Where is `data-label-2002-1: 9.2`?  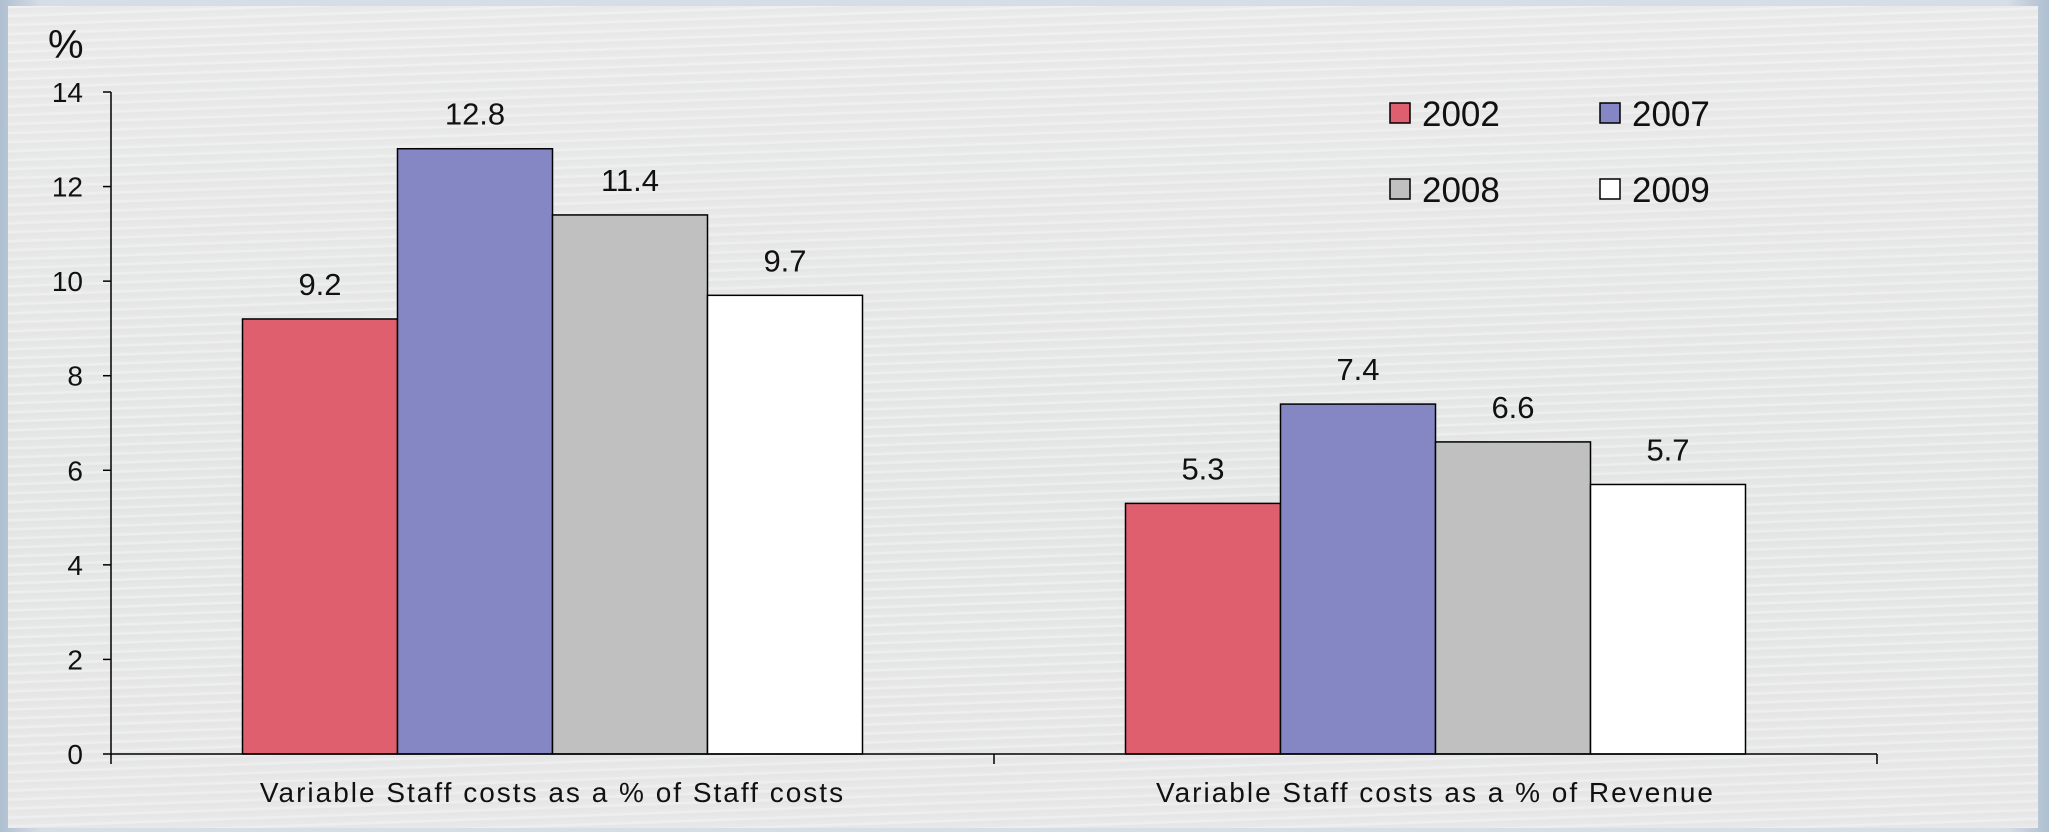 data-label-2002-1: 9.2 is located at coordinates (319, 284).